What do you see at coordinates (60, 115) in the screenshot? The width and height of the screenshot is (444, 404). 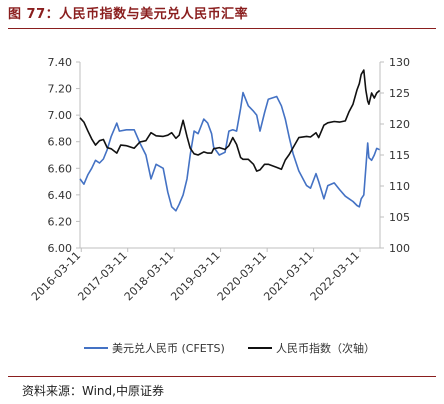 I see `left-tick-label: 7.00` at bounding box center [60, 115].